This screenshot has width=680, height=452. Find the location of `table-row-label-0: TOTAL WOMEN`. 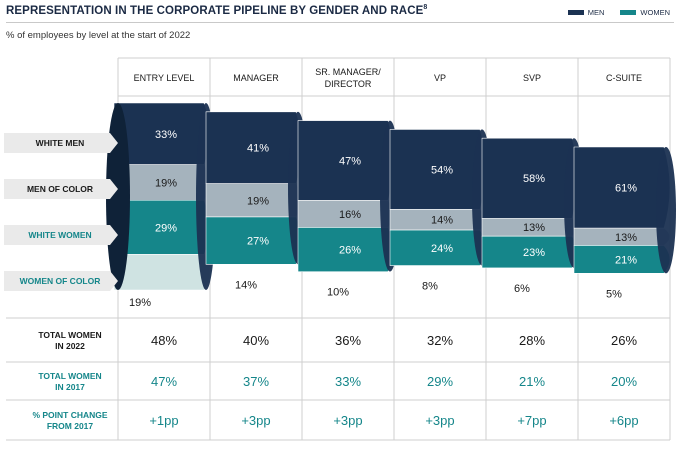

table-row-label-0: TOTAL WOMEN is located at coordinates (69, 335).